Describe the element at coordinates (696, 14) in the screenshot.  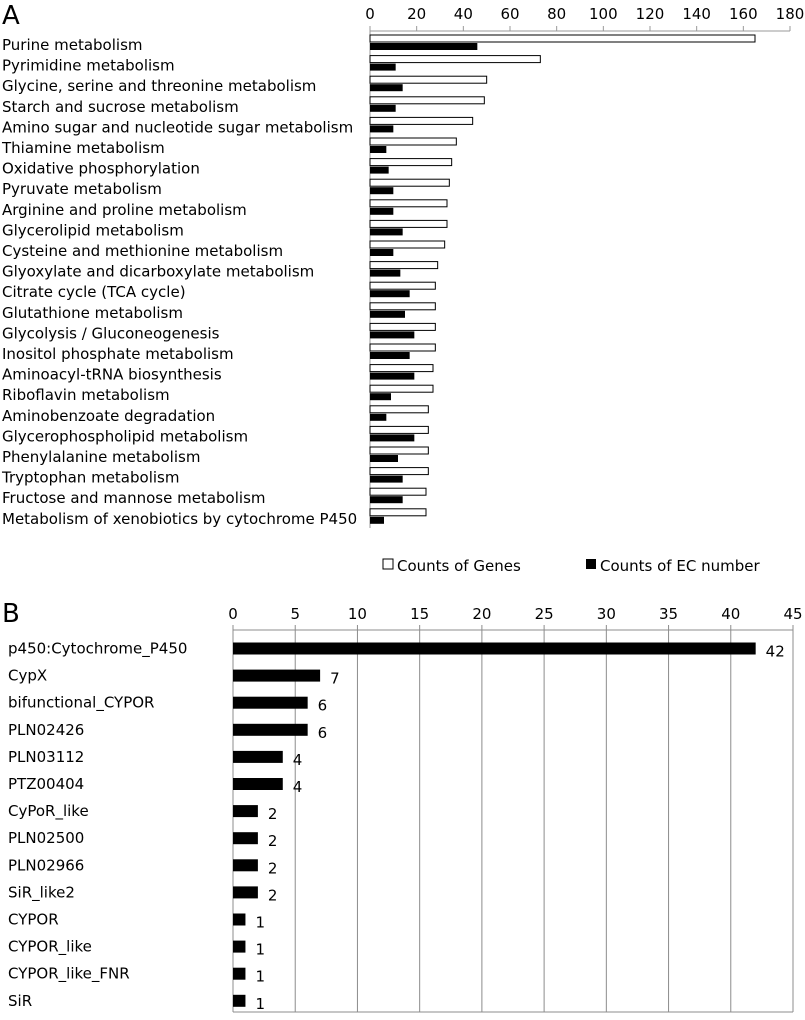
I see `panel-a-tick-label: 140` at that location.